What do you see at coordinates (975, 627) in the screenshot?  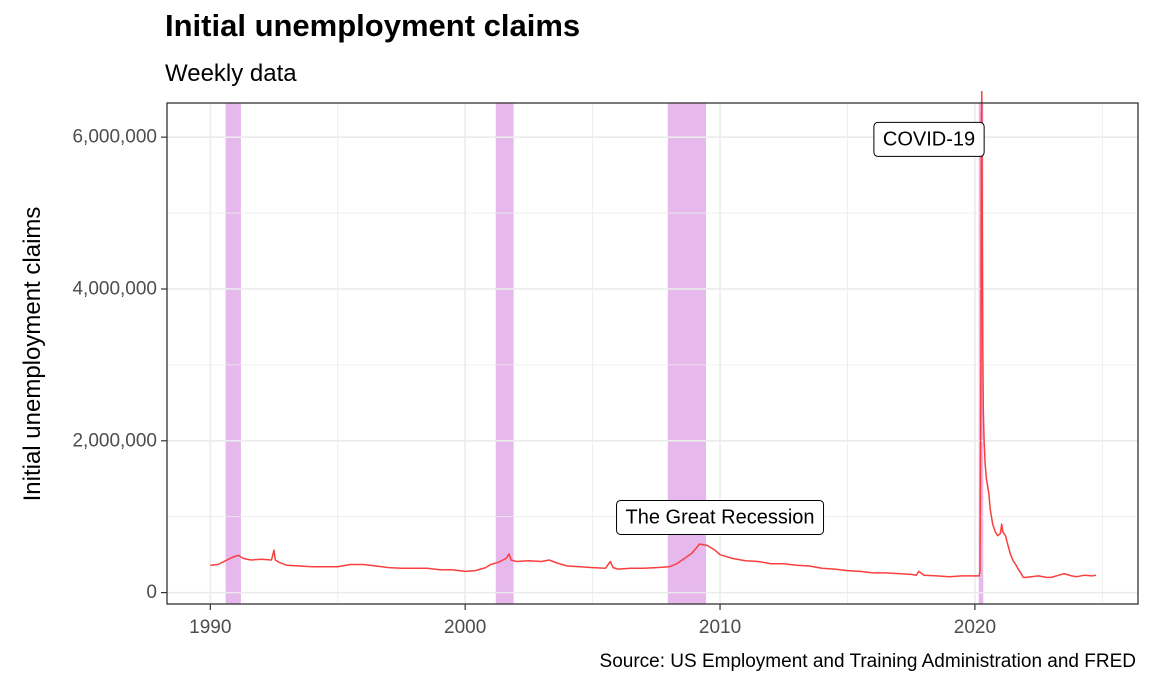 I see `x-tick-label: 2020` at bounding box center [975, 627].